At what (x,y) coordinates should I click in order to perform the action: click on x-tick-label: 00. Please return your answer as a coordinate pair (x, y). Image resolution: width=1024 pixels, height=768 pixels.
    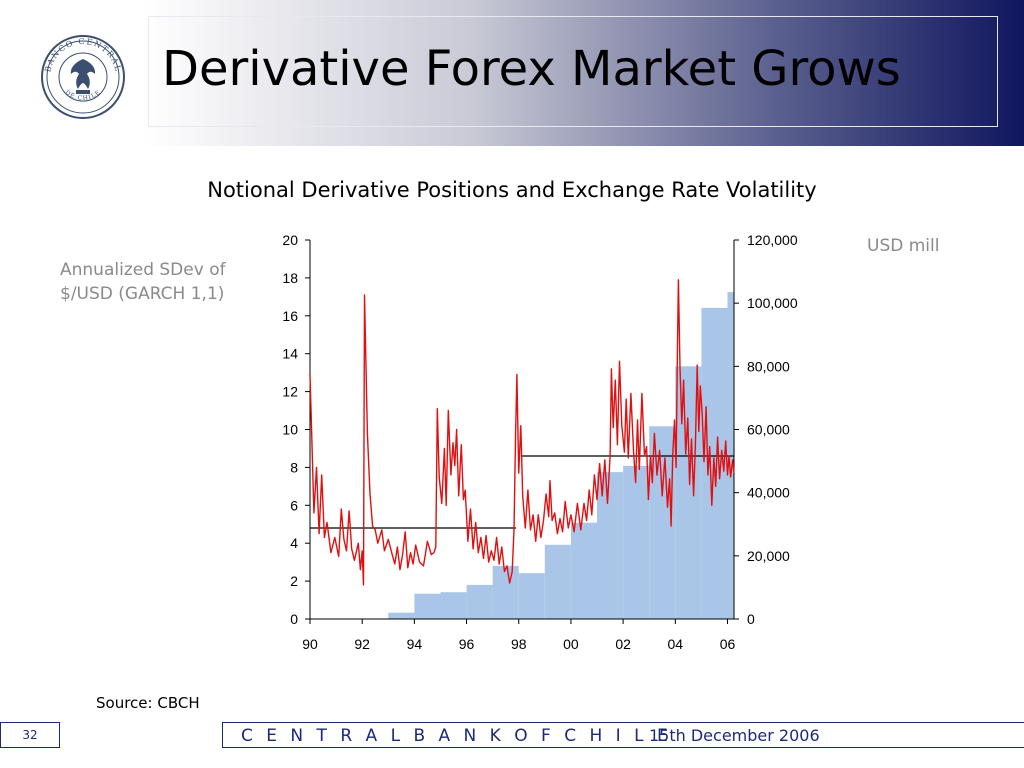
    Looking at the image, I should click on (571, 644).